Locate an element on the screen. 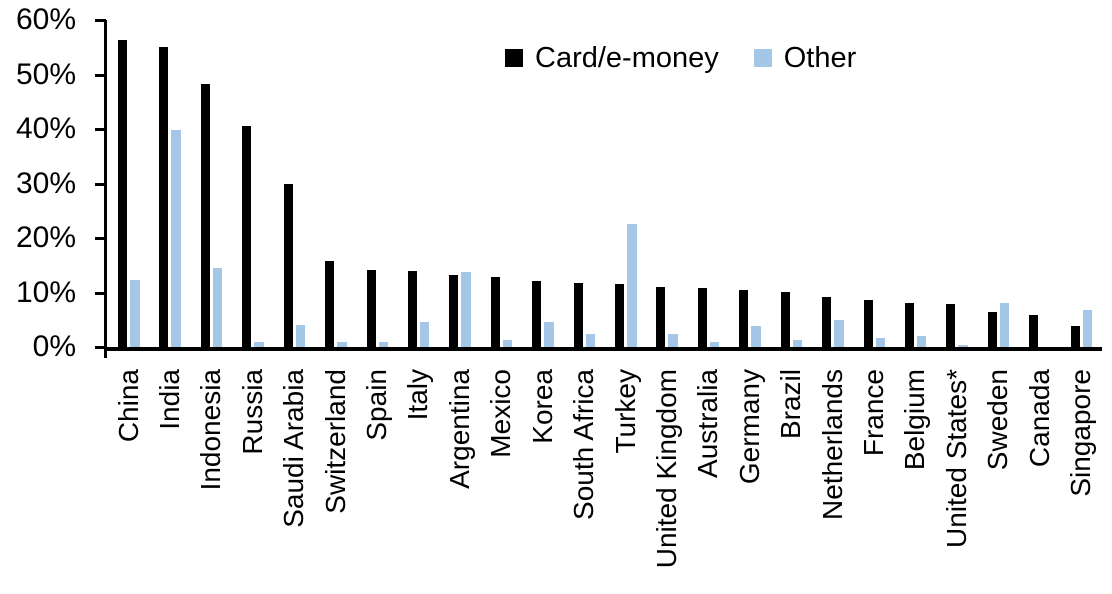  bar-other-china is located at coordinates (135, 313).